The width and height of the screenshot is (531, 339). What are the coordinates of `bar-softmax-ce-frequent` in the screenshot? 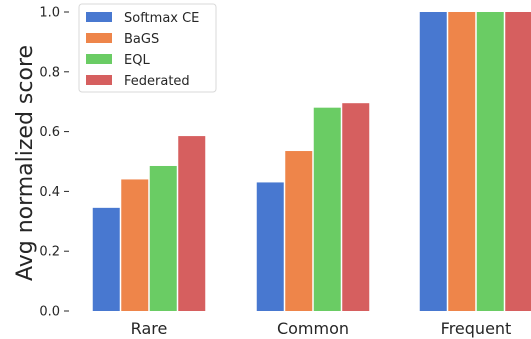 It's located at (433, 161).